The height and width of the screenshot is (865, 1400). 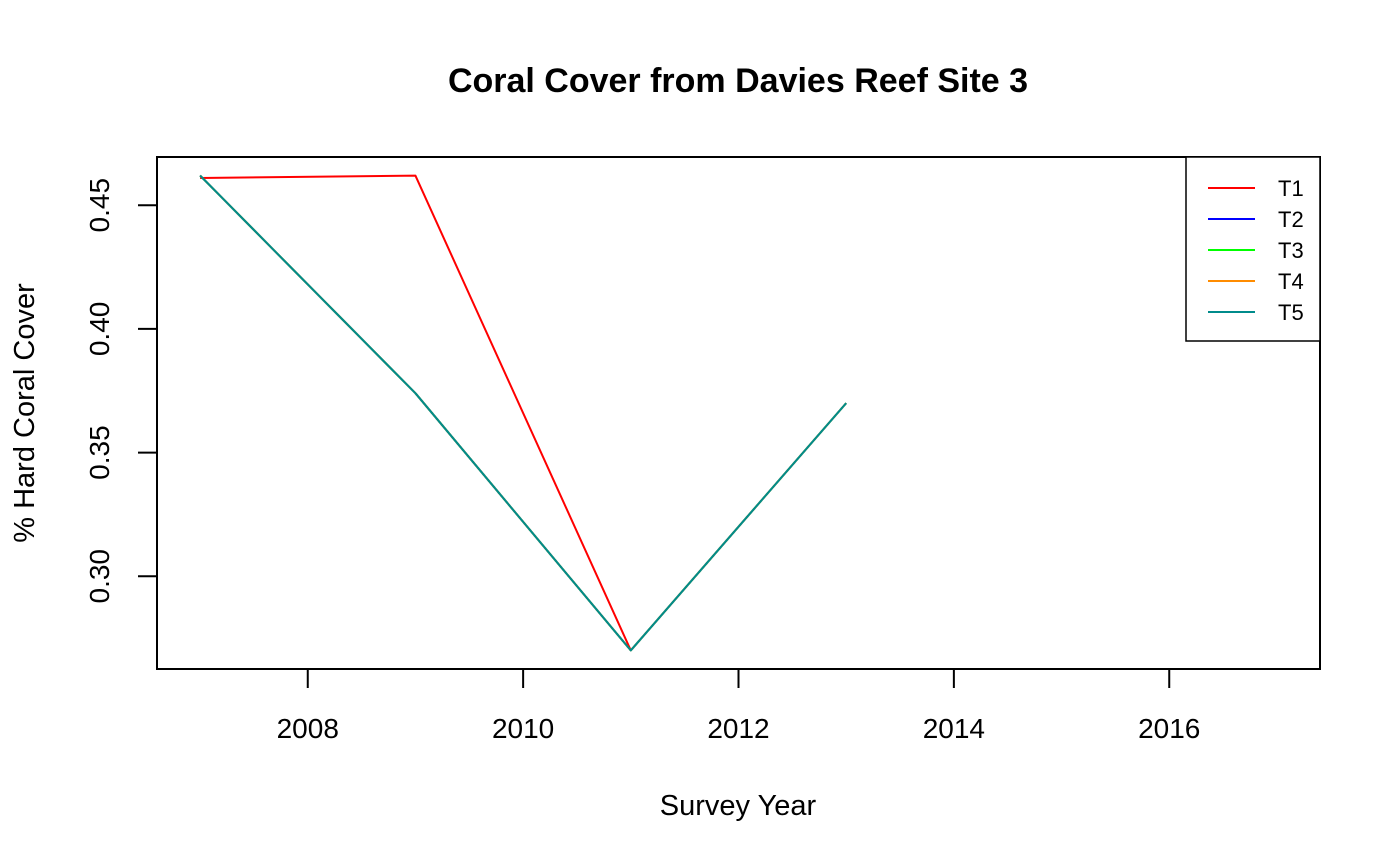 I want to click on x-tick-label: 2012, so click(x=738, y=728).